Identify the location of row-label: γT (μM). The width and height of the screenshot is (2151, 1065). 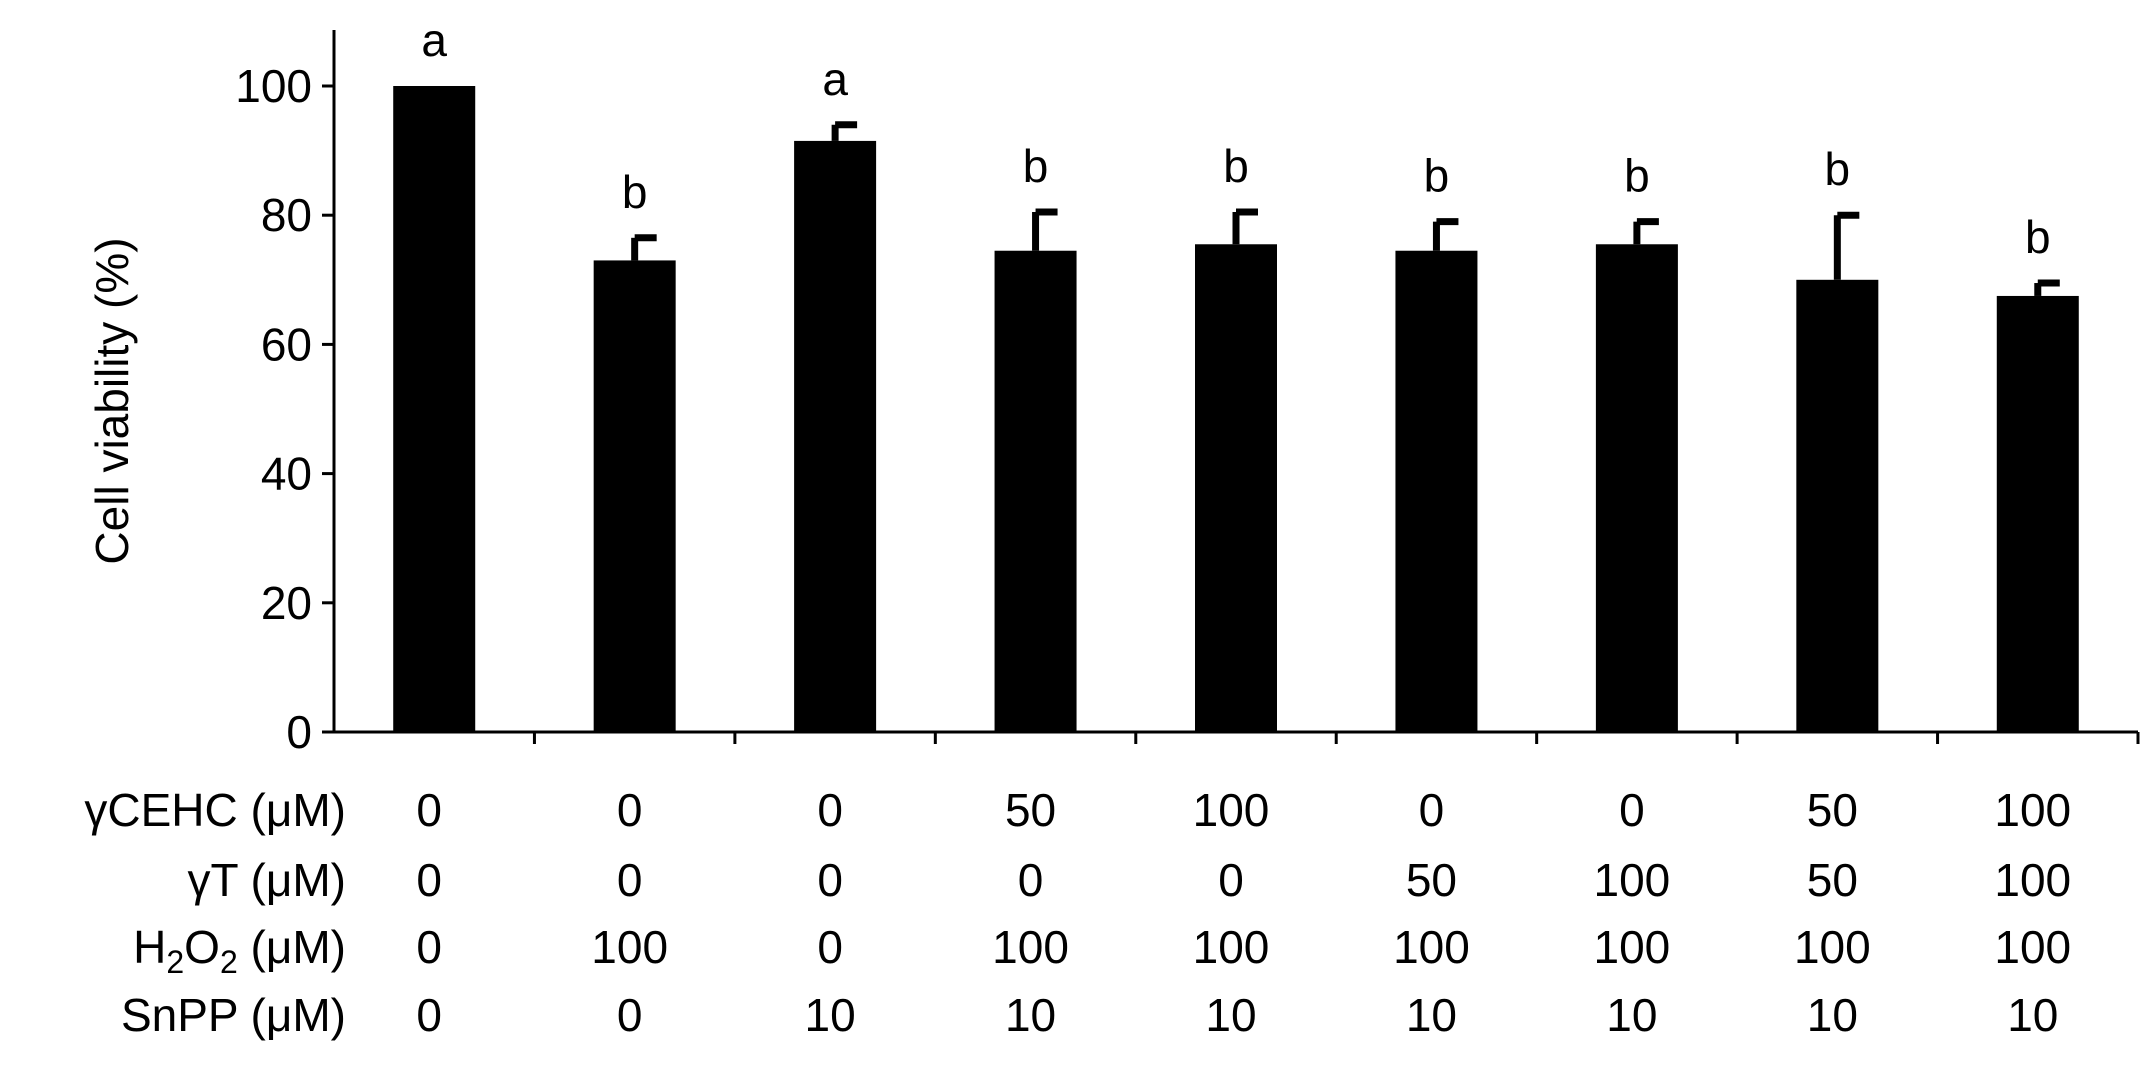
(266, 880).